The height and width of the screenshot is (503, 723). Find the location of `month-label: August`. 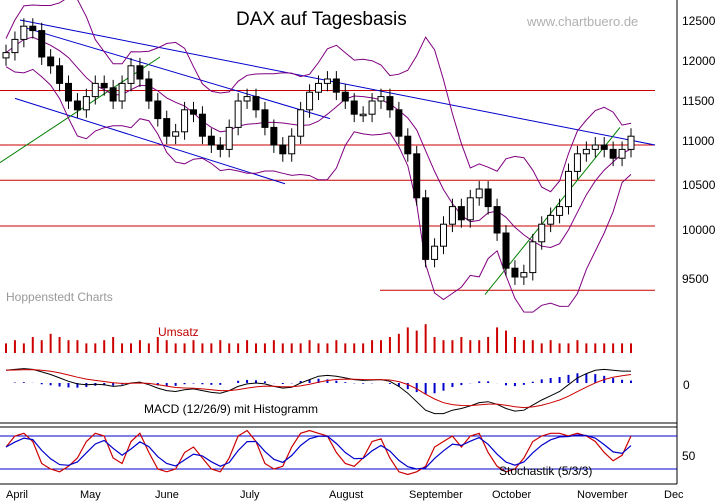

month-label: August is located at coordinates (346, 495).